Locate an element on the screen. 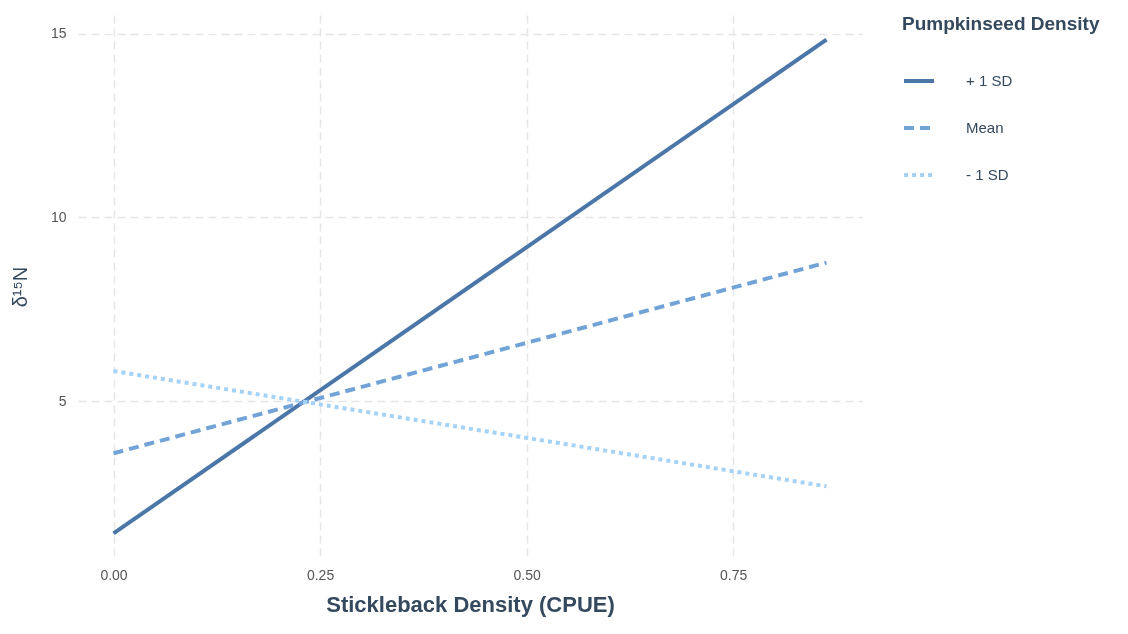  legend-label: + 1 SD is located at coordinates (989, 80).